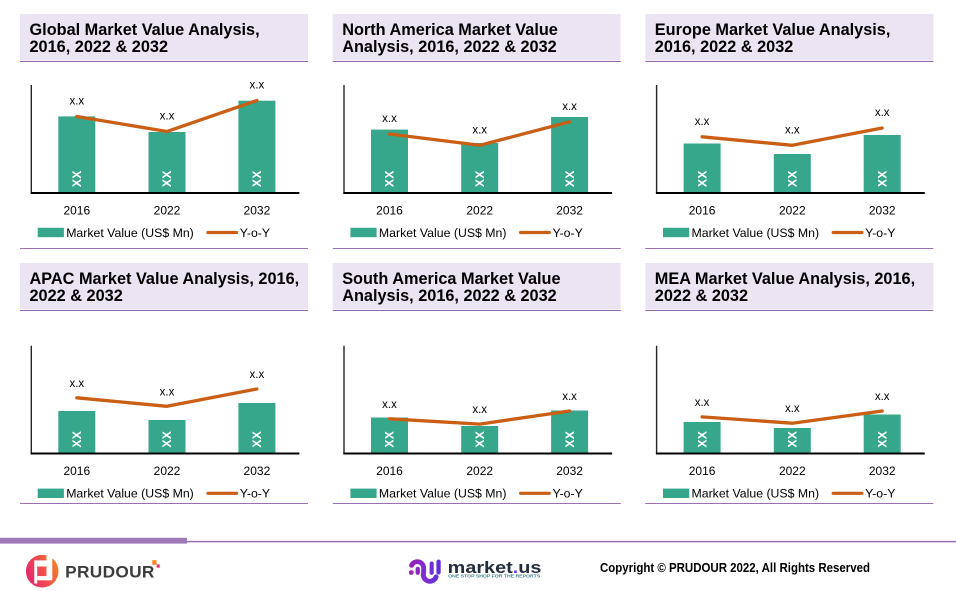  I want to click on svg-text: South America Market Value, so click(451, 279).